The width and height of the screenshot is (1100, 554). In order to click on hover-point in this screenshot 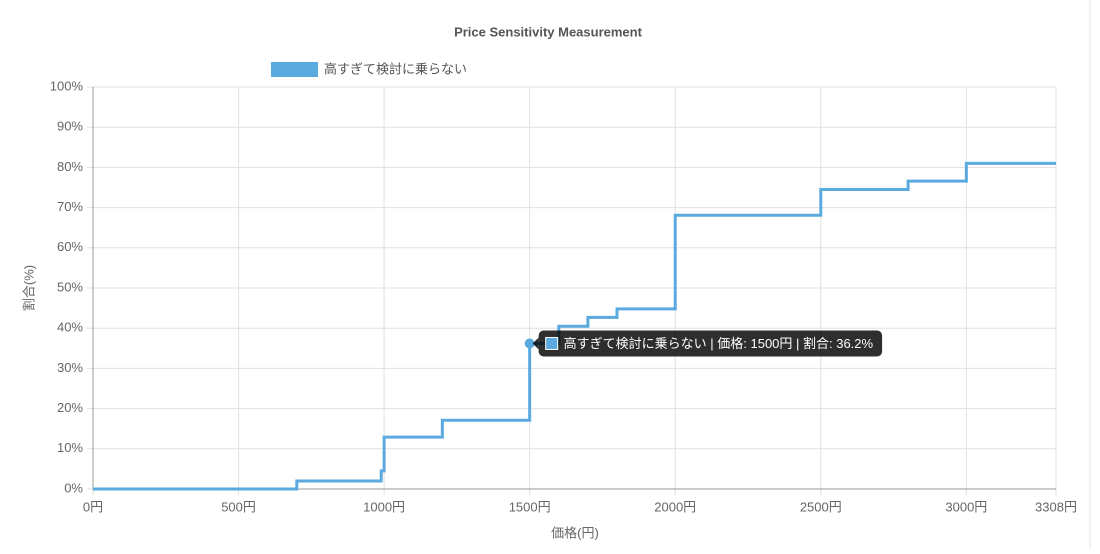, I will do `click(529, 343)`.